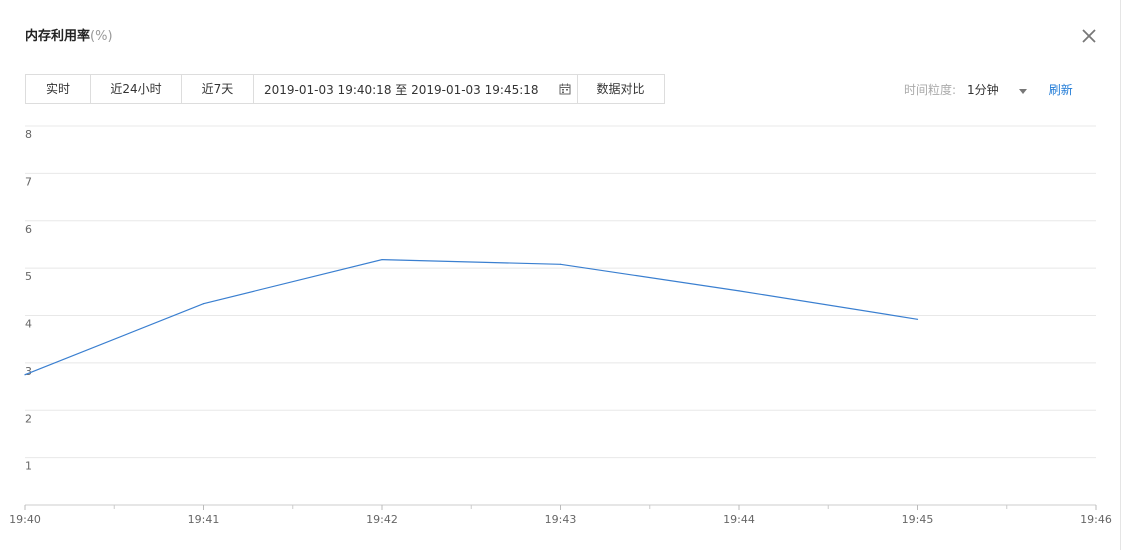 This screenshot has width=1121, height=550. I want to click on x-tick-label: 19:40, so click(25, 519).